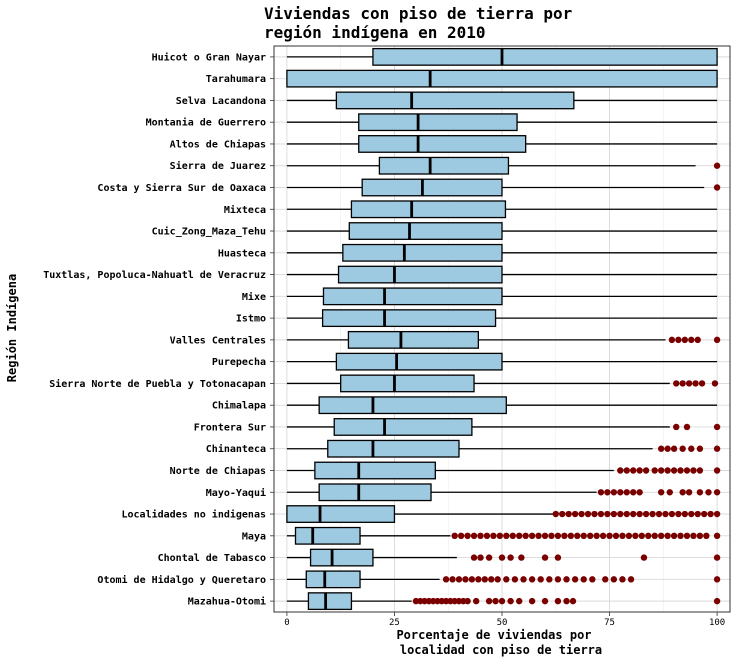 The height and width of the screenshot is (663, 738). Describe the element at coordinates (218, 166) in the screenshot. I see `category-label: Sierra de Juarez` at that location.